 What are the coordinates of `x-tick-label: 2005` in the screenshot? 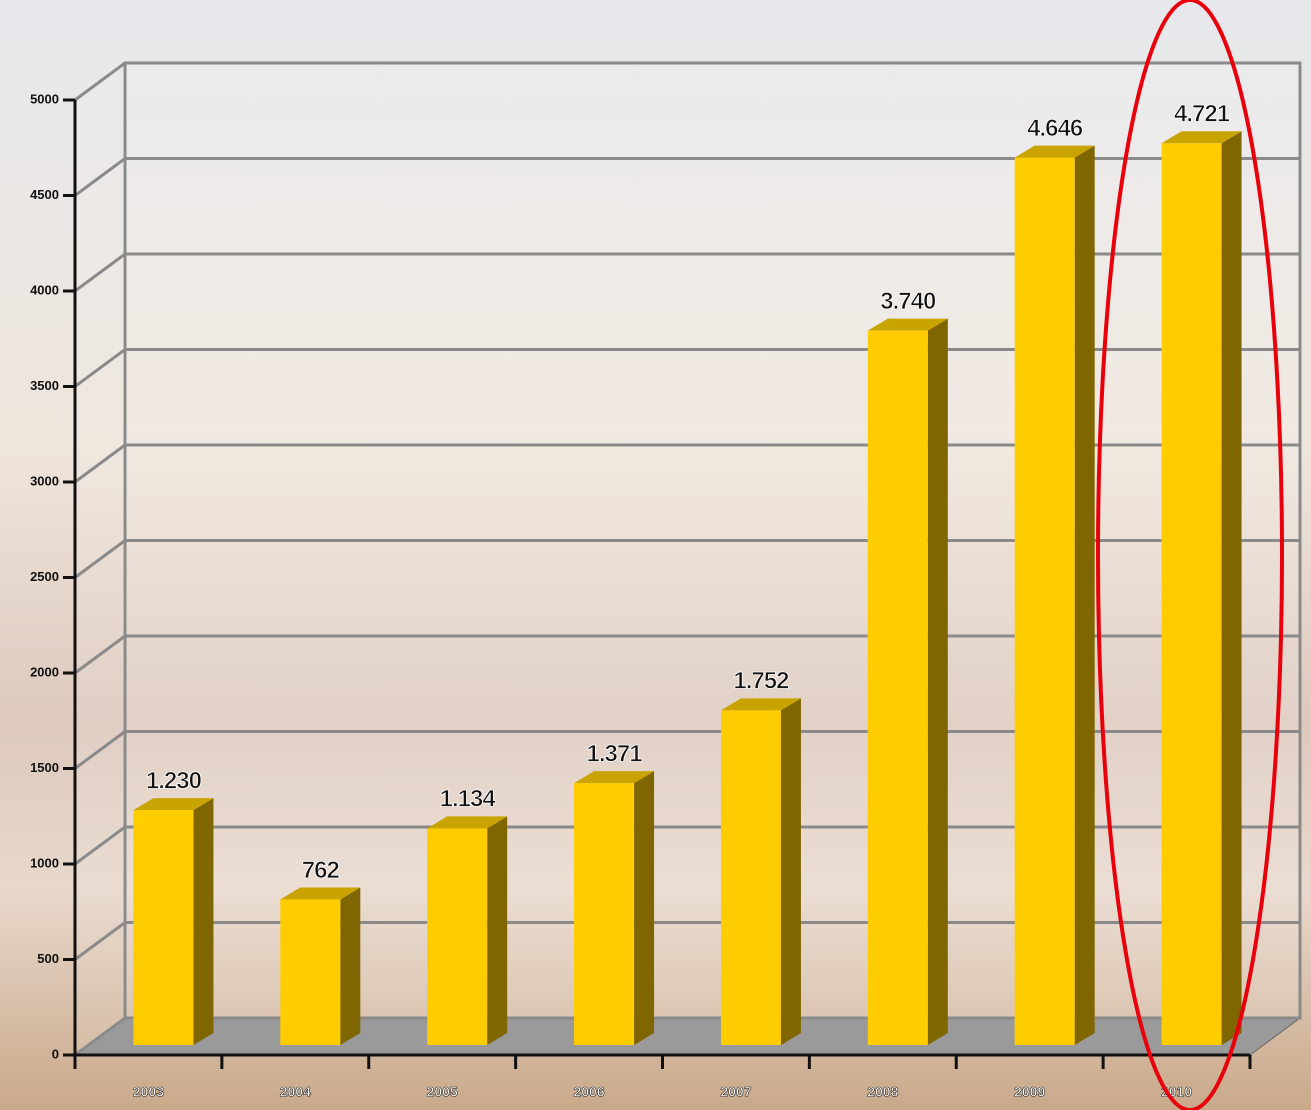 It's located at (442, 1092).